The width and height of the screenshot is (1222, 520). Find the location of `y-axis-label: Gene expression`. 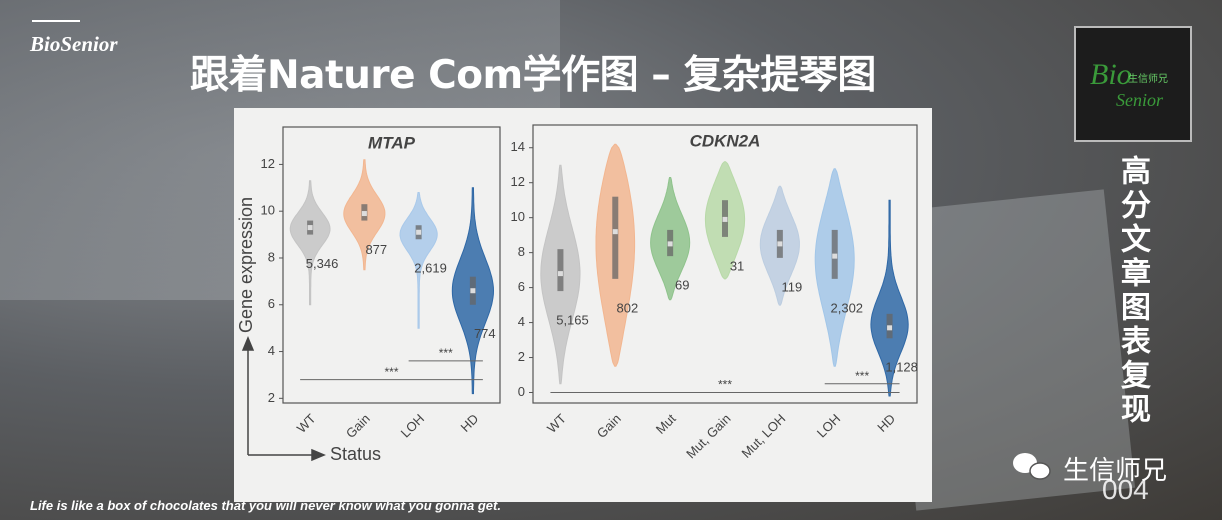

y-axis-label: Gene expression is located at coordinates (246, 265).